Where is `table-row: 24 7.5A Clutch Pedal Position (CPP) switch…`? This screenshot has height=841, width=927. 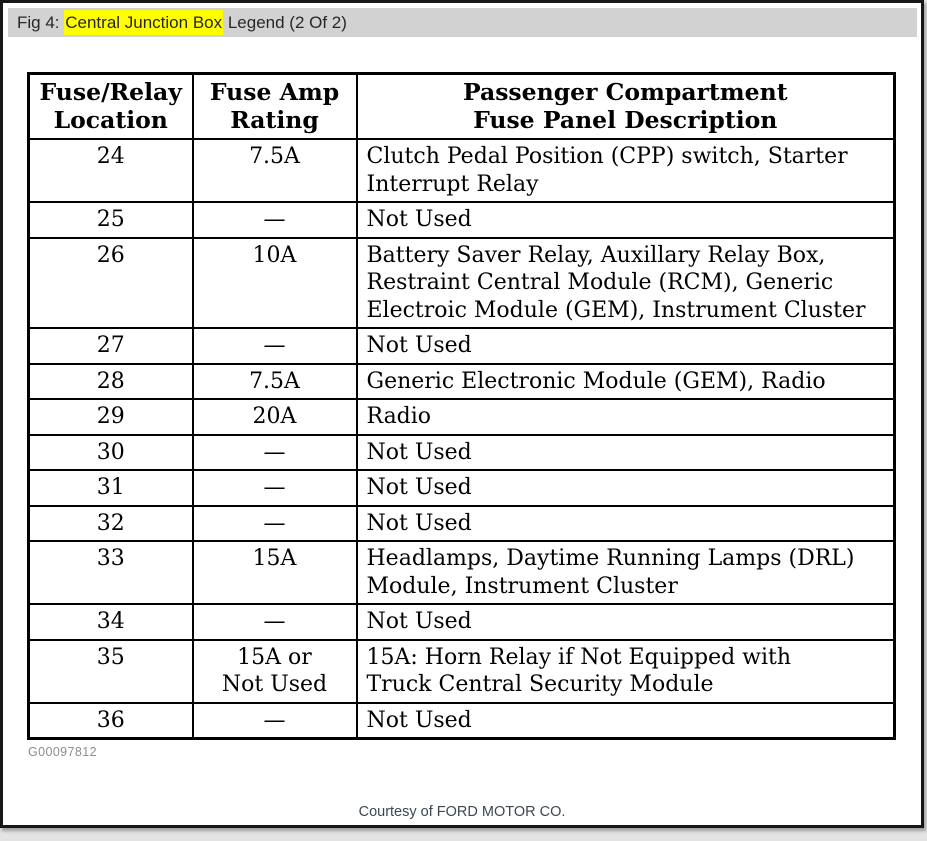
table-row: 24 7.5A Clutch Pedal Position (CPP) switch… is located at coordinates (461, 171).